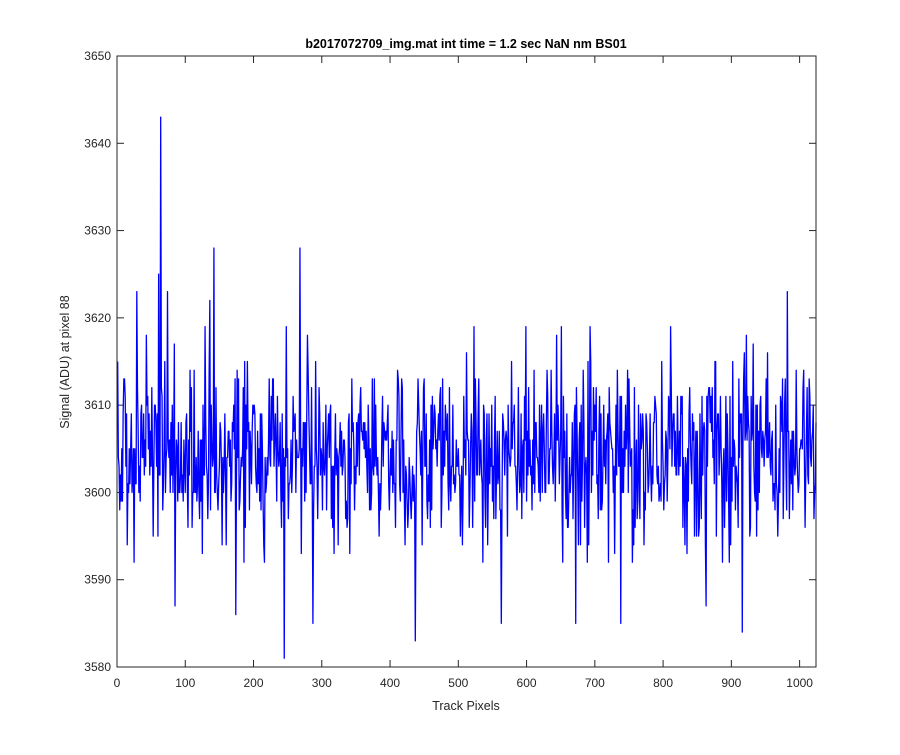 The width and height of the screenshot is (900, 755). What do you see at coordinates (97, 231) in the screenshot?
I see `y-tick-label: 3630` at bounding box center [97, 231].